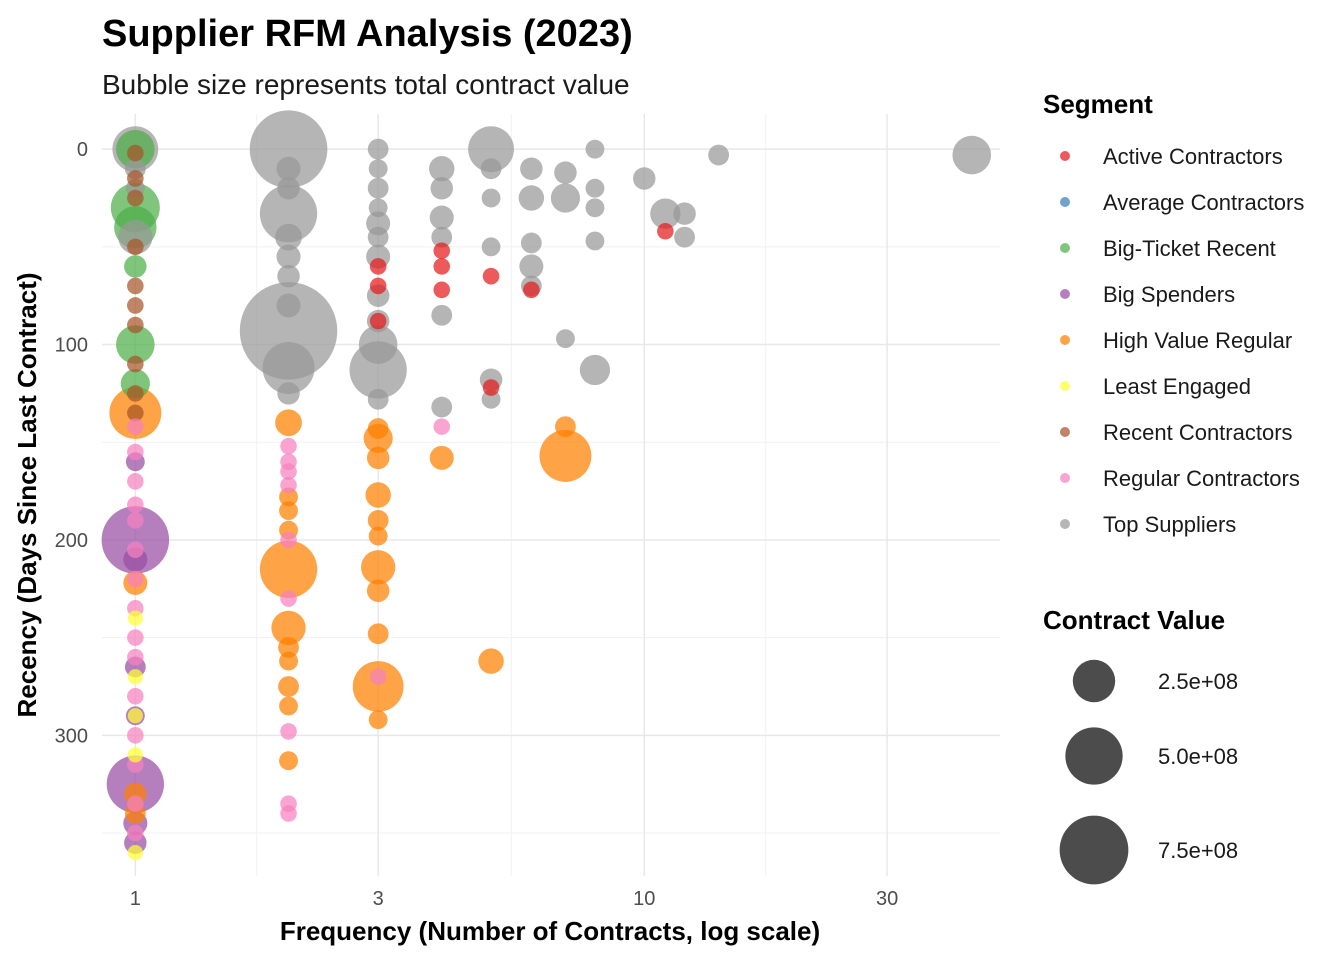 This screenshot has height=960, width=1344. I want to click on x-tick-label: 3, so click(378, 899).